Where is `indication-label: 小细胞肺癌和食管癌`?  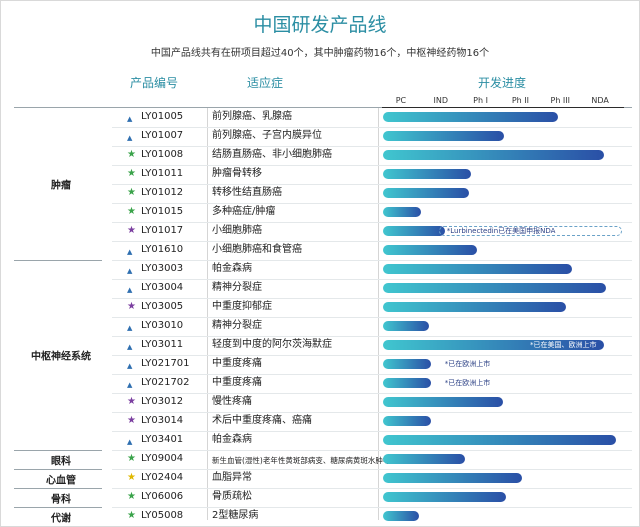
indication-label: 小细胞肺癌和食管癌 is located at coordinates (257, 249).